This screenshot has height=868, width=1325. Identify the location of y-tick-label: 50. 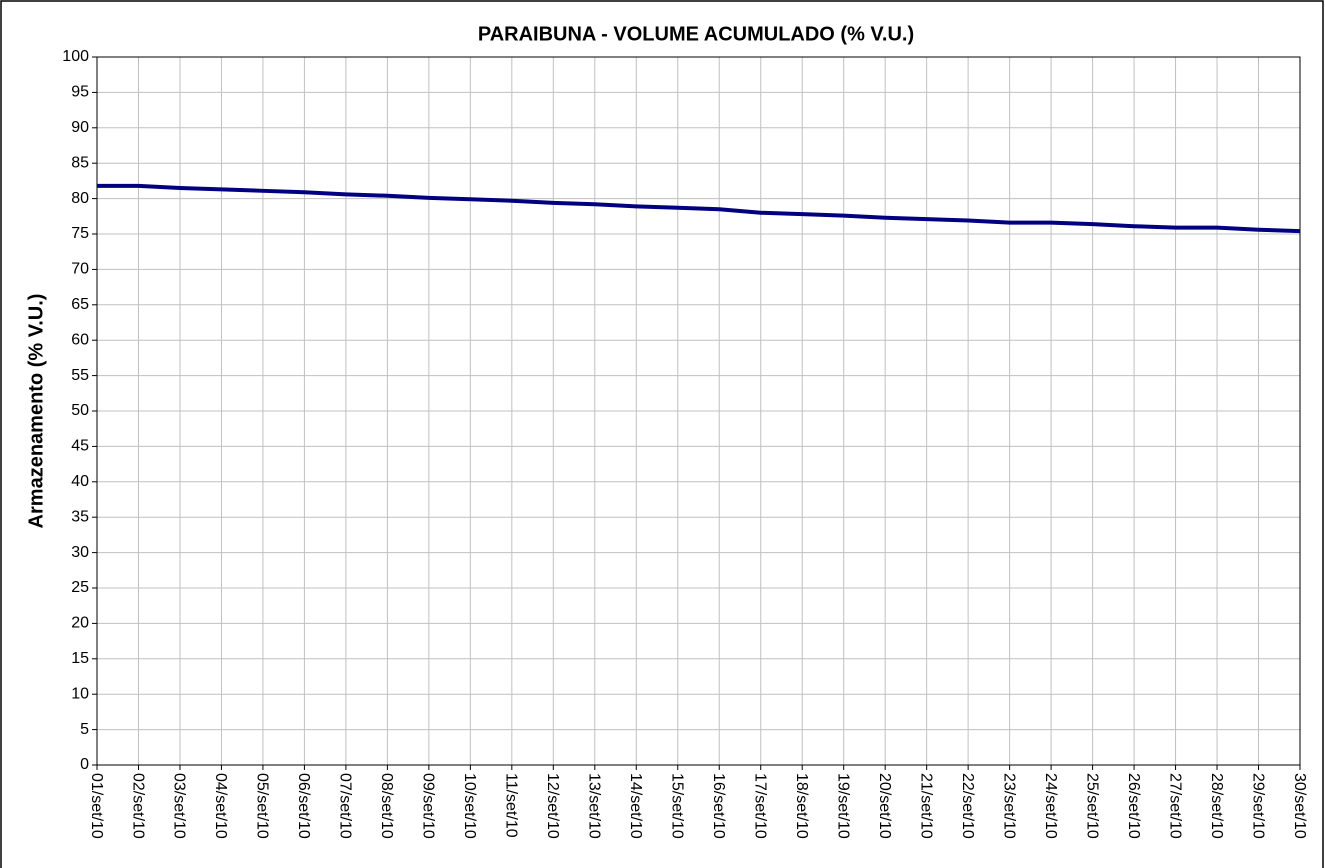
(80, 410).